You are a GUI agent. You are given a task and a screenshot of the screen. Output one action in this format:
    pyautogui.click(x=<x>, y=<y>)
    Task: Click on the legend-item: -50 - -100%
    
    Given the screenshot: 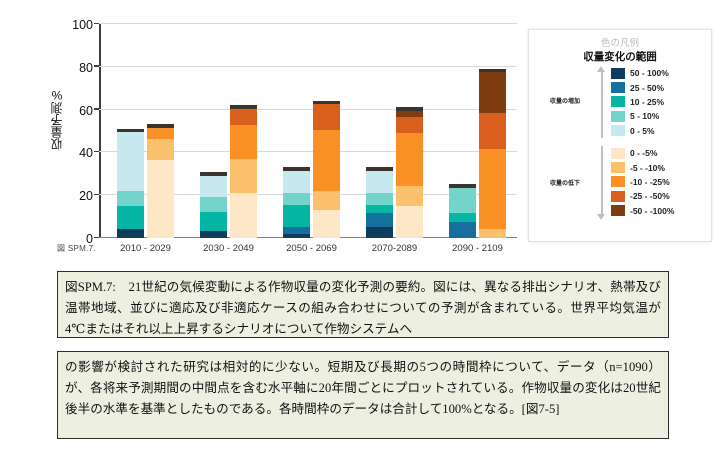 What is the action you would take?
    pyautogui.click(x=642, y=211)
    